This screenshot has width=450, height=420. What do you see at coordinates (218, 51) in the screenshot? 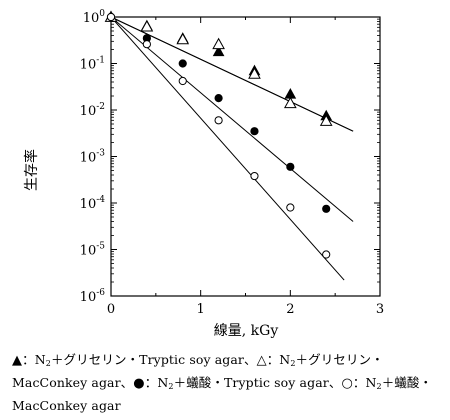
I see `data-point-filled-triangle` at bounding box center [218, 51].